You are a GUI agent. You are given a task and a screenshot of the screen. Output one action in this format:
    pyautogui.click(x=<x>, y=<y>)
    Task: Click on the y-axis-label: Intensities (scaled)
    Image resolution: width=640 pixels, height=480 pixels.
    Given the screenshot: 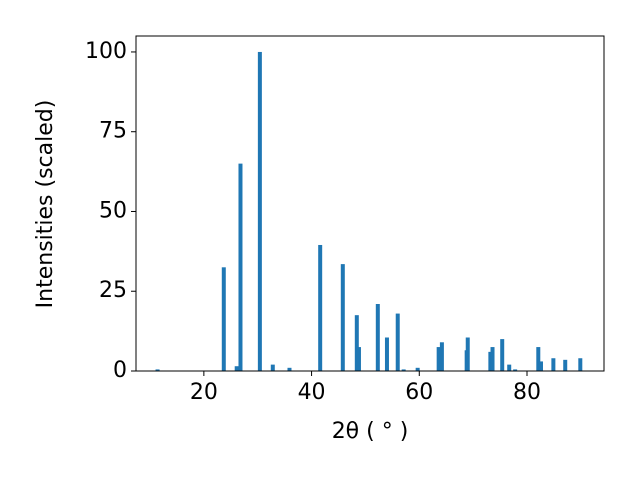 What is the action you would take?
    pyautogui.click(x=45, y=204)
    